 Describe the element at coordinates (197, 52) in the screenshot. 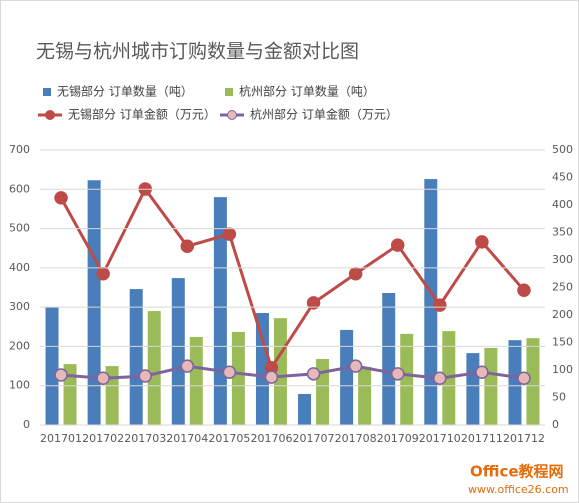

I see `chart-title: 无锡与杭州城市订购数量与金额对比图` at that location.